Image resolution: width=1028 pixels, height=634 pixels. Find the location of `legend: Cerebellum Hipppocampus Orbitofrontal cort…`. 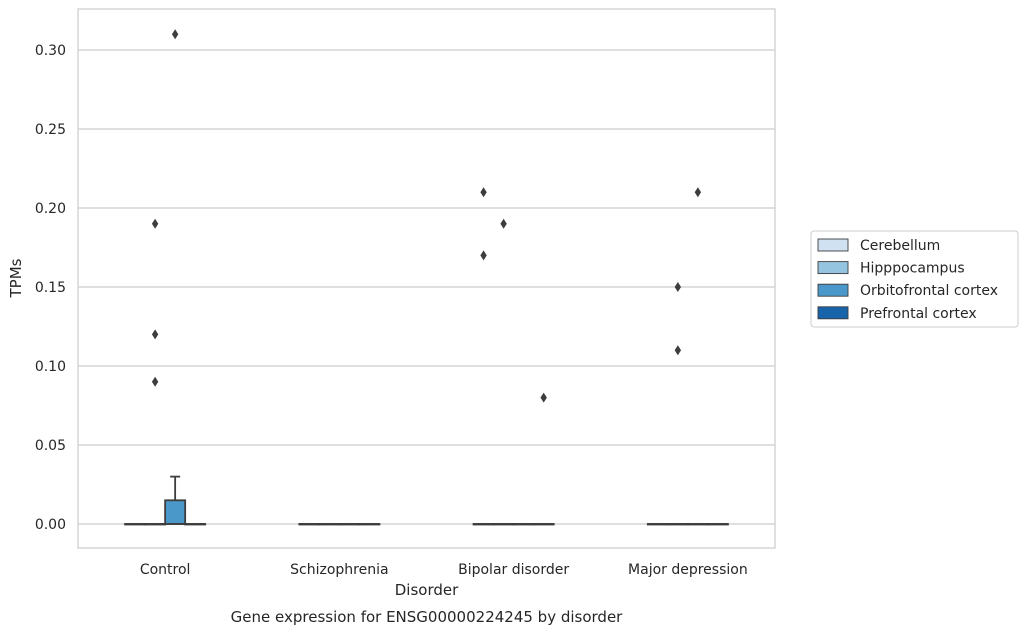

legend: Cerebellum Hipppocampus Orbitofrontal cort… is located at coordinates (914, 279).